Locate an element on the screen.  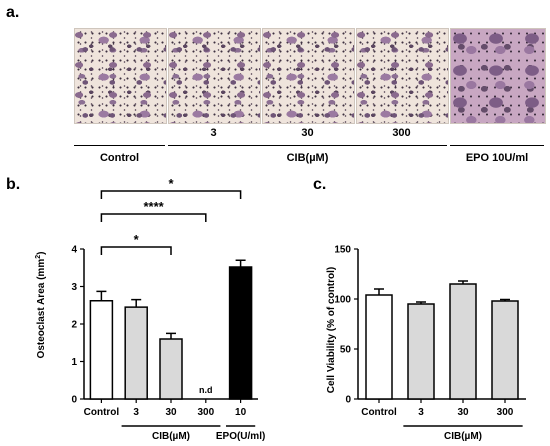
y-tick-label: 50 is located at coordinates (346, 350).